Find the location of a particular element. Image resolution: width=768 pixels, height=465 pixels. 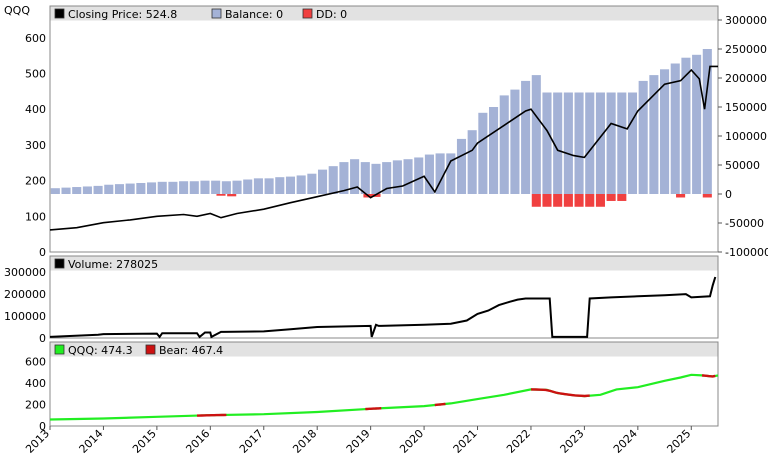

ticker-label: QQQ is located at coordinates (17, 10).